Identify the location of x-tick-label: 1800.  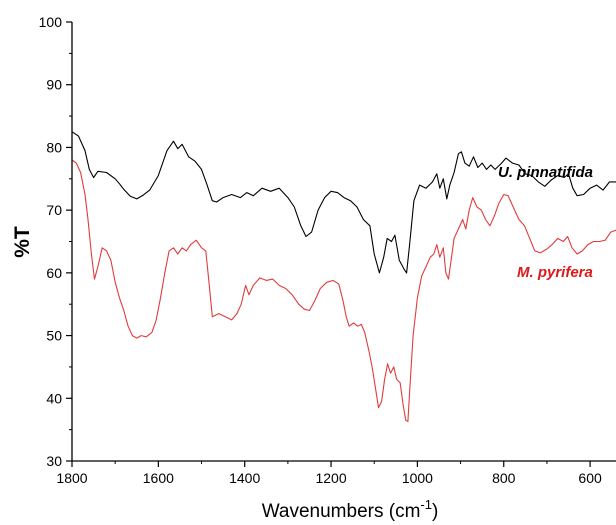
(71, 478).